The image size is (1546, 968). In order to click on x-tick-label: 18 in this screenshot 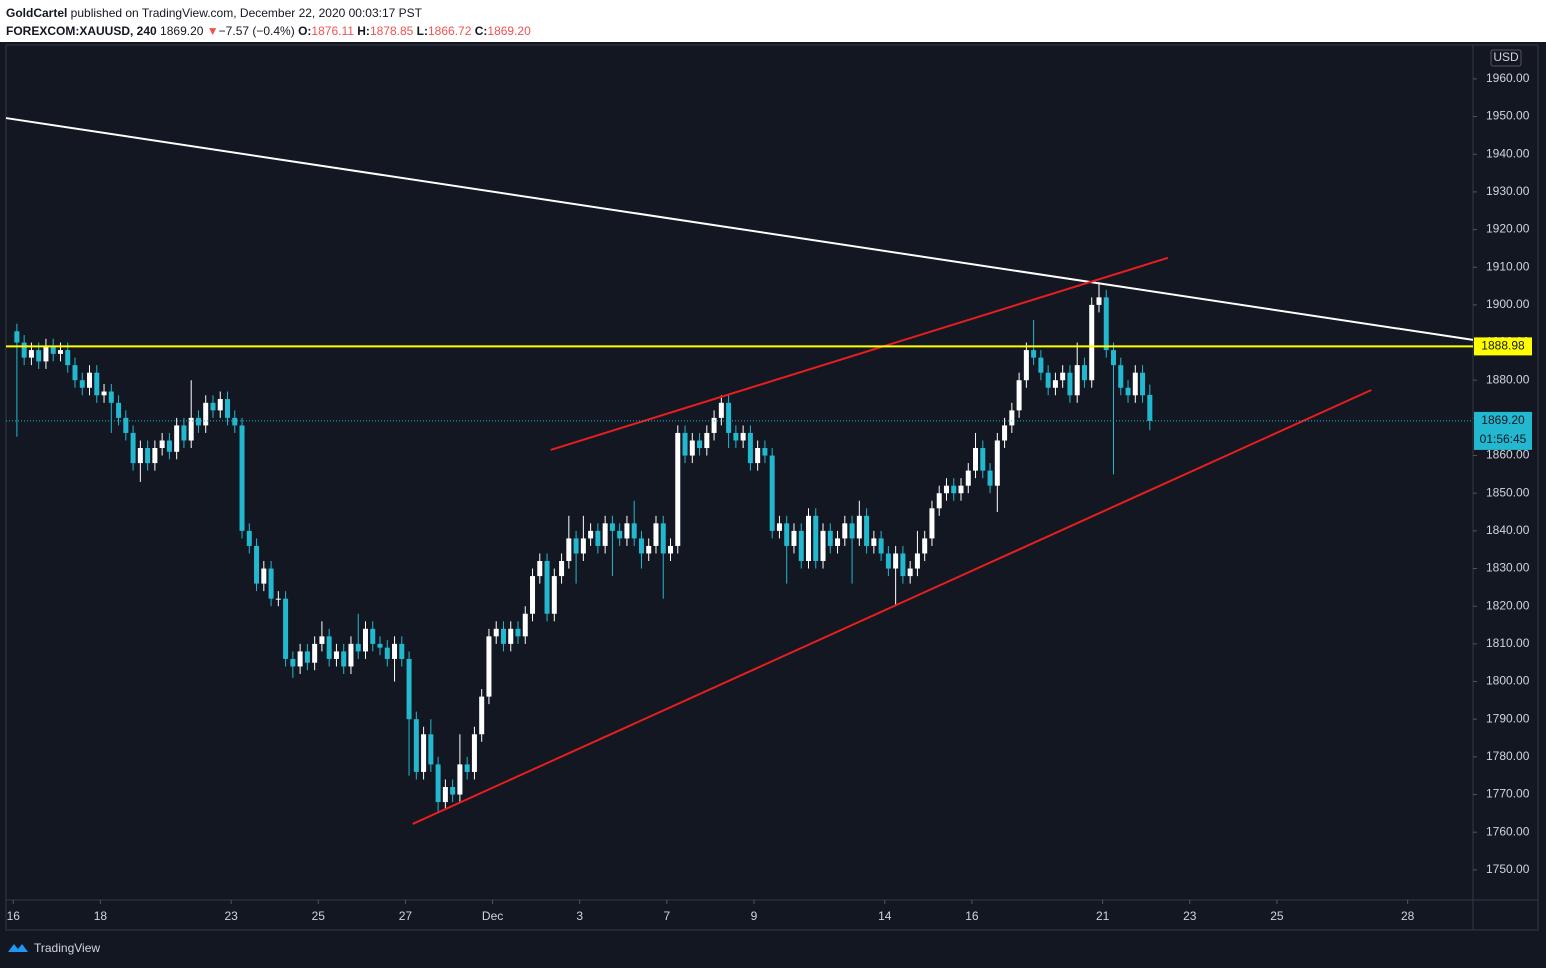, I will do `click(101, 916)`.